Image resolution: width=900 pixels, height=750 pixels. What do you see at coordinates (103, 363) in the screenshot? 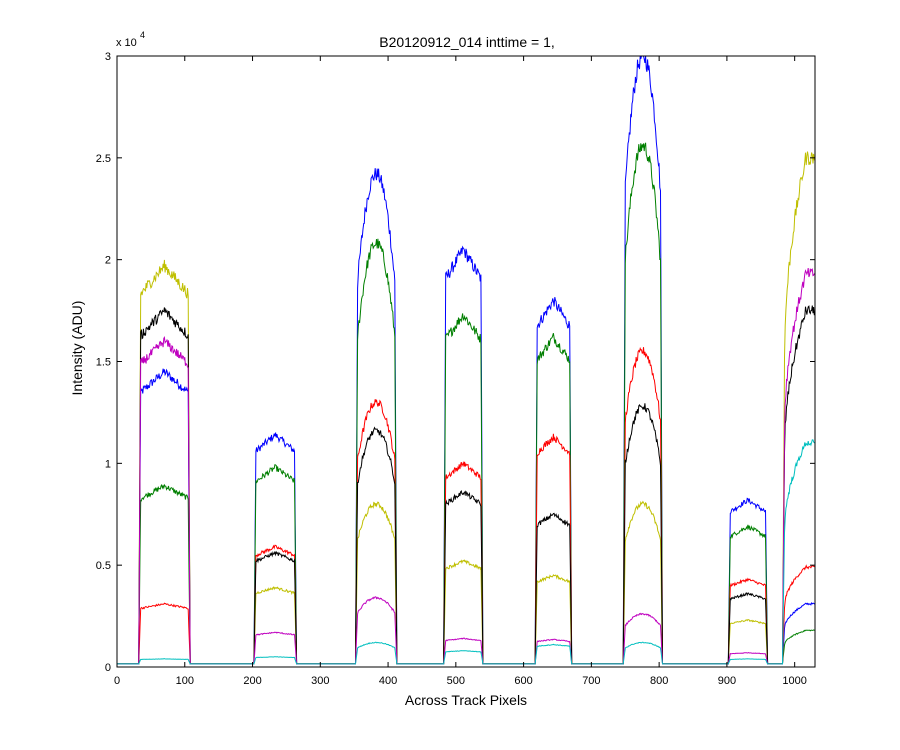
I see `y-tick-label: 1.5` at bounding box center [103, 363].